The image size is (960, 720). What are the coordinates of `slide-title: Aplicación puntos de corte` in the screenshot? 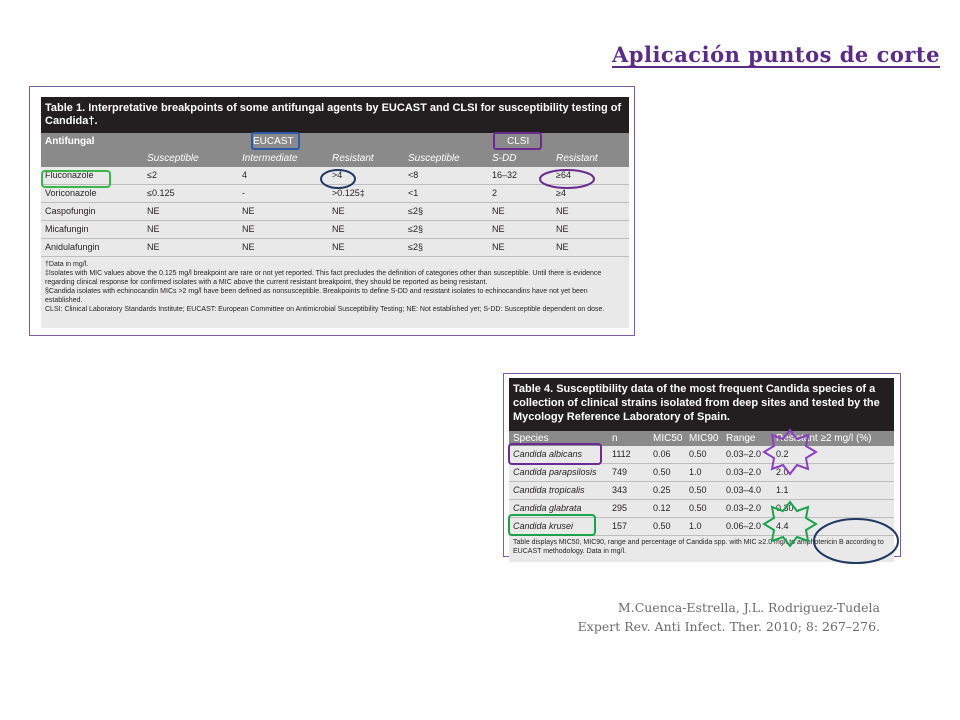 It's located at (775, 54).